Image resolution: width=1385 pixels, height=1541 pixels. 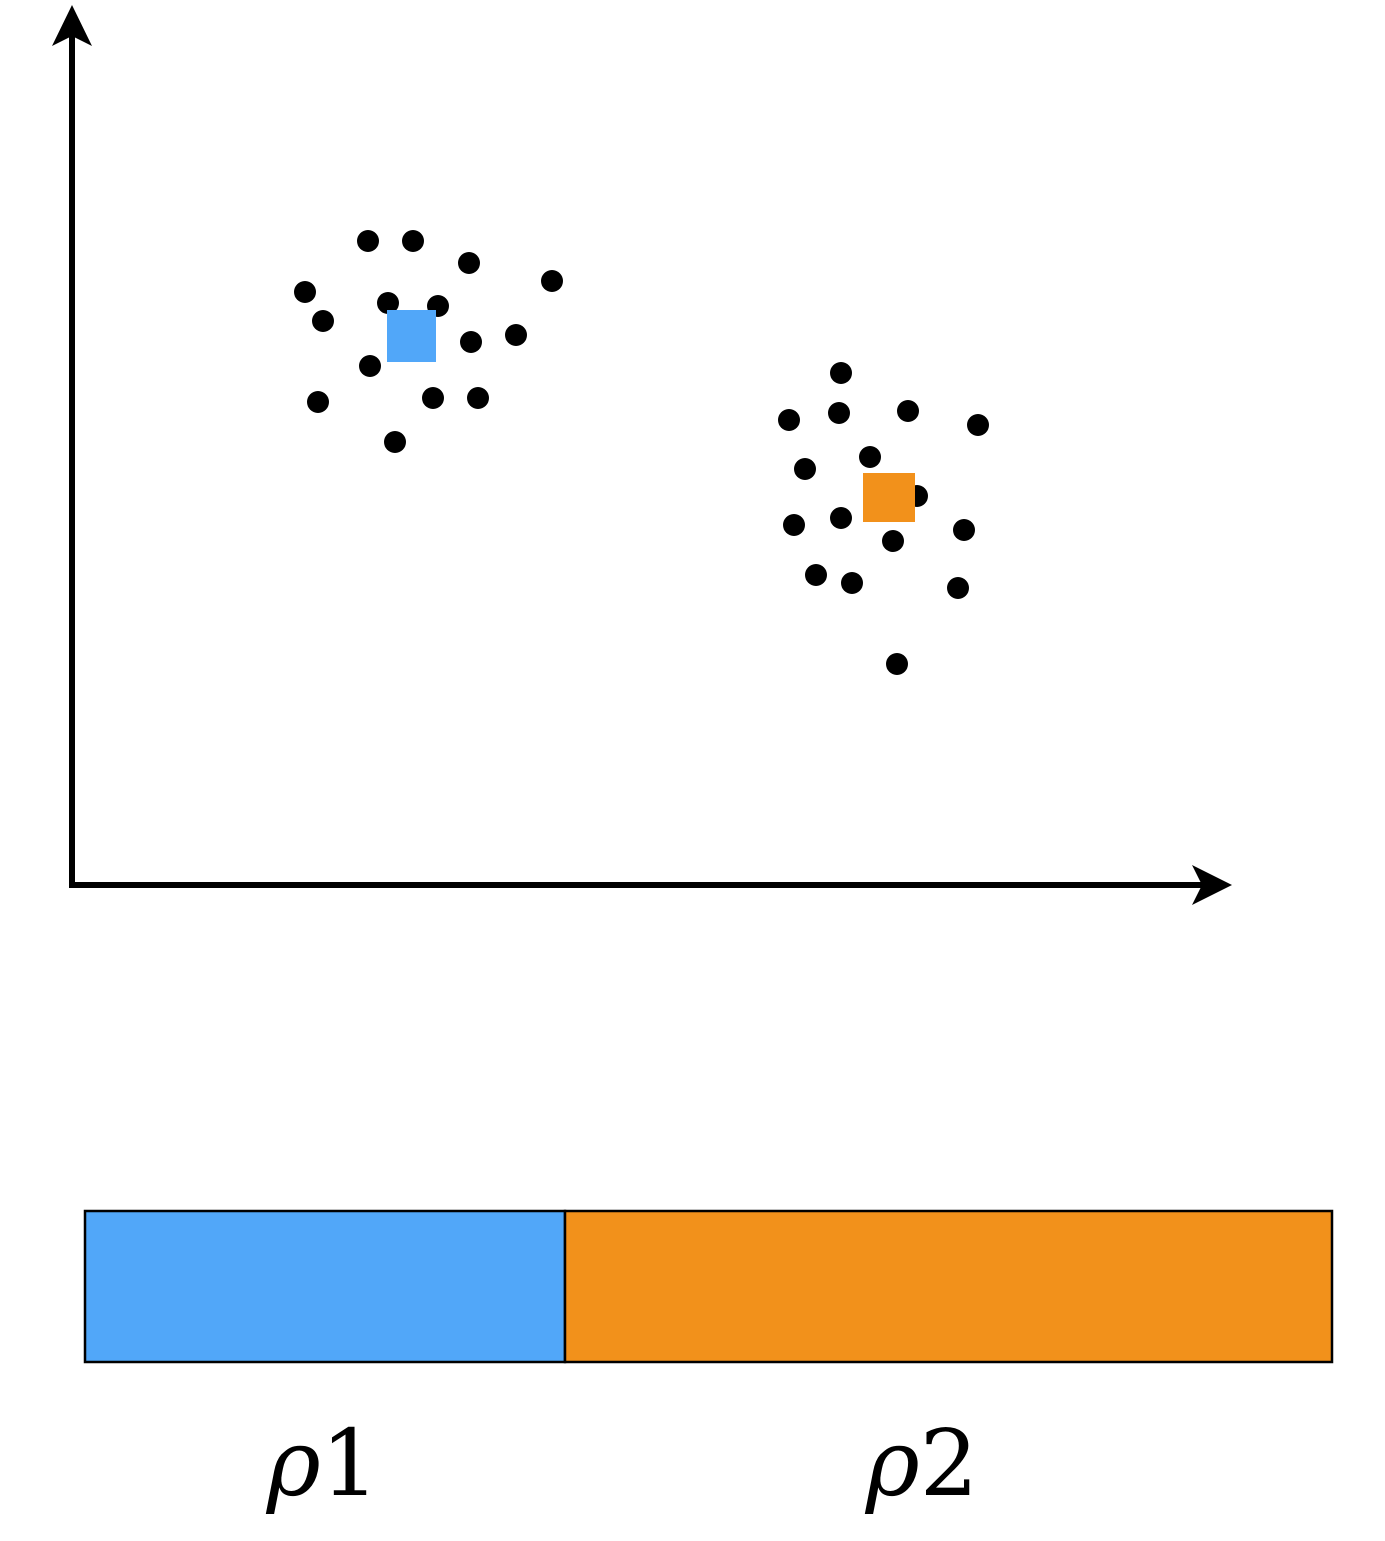 I want to click on label-2: ρ2, so click(x=922, y=1463).